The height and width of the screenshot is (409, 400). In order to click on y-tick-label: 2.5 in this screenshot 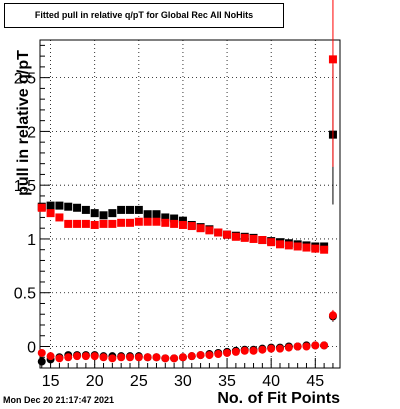, I will do `click(25, 79)`.